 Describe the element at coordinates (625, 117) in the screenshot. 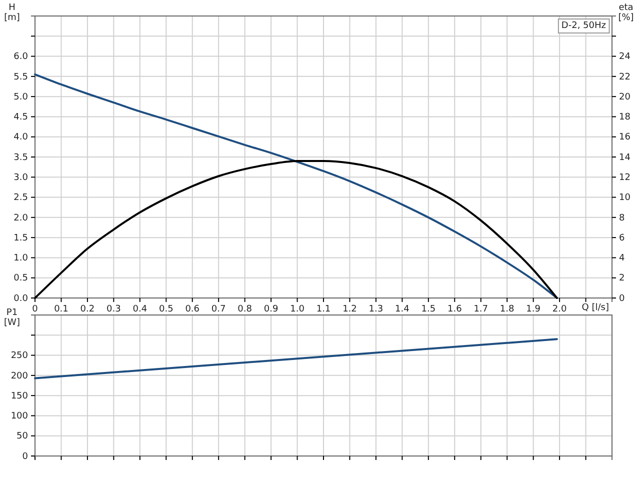

I see `y2-tick-label: 18` at that location.